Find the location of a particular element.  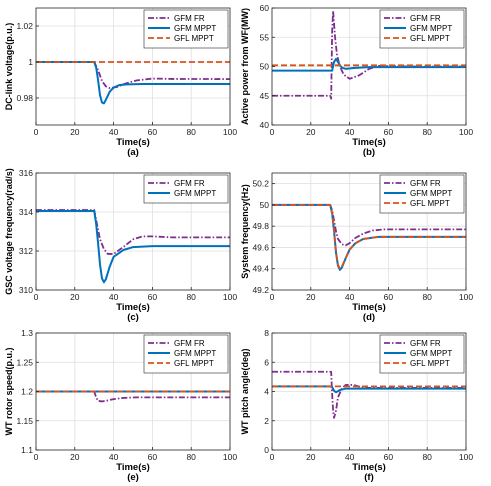

y-tick-label: 49.4 is located at coordinates (260, 269).